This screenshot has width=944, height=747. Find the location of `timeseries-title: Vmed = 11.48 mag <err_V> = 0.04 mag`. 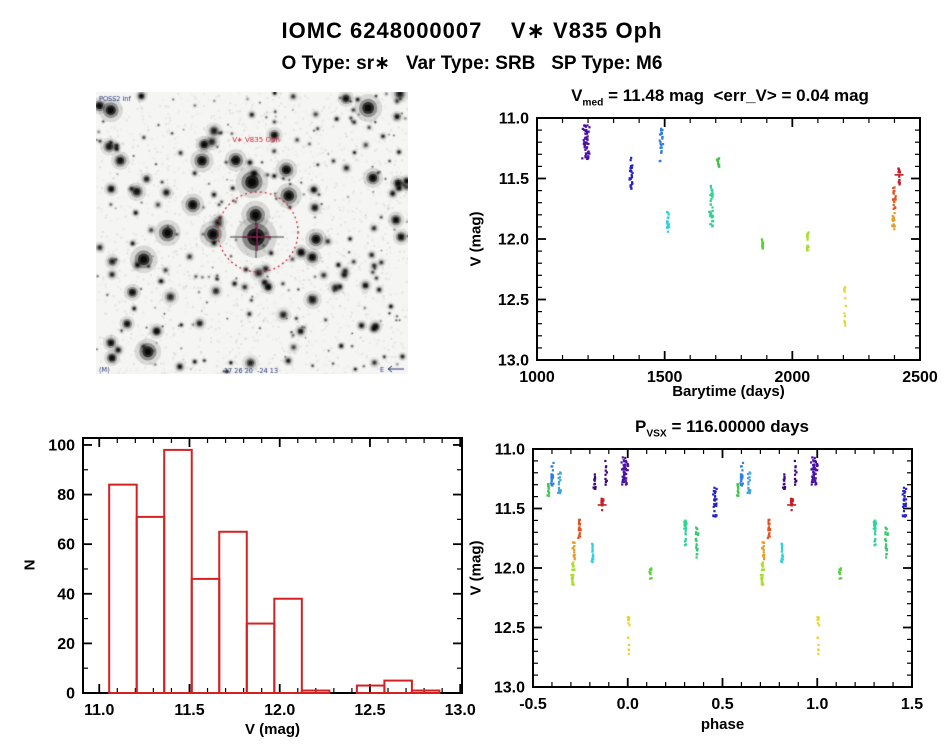

timeseries-title: Vmed = 11.48 mag <err_V> = 0.04 mag is located at coordinates (720, 97).